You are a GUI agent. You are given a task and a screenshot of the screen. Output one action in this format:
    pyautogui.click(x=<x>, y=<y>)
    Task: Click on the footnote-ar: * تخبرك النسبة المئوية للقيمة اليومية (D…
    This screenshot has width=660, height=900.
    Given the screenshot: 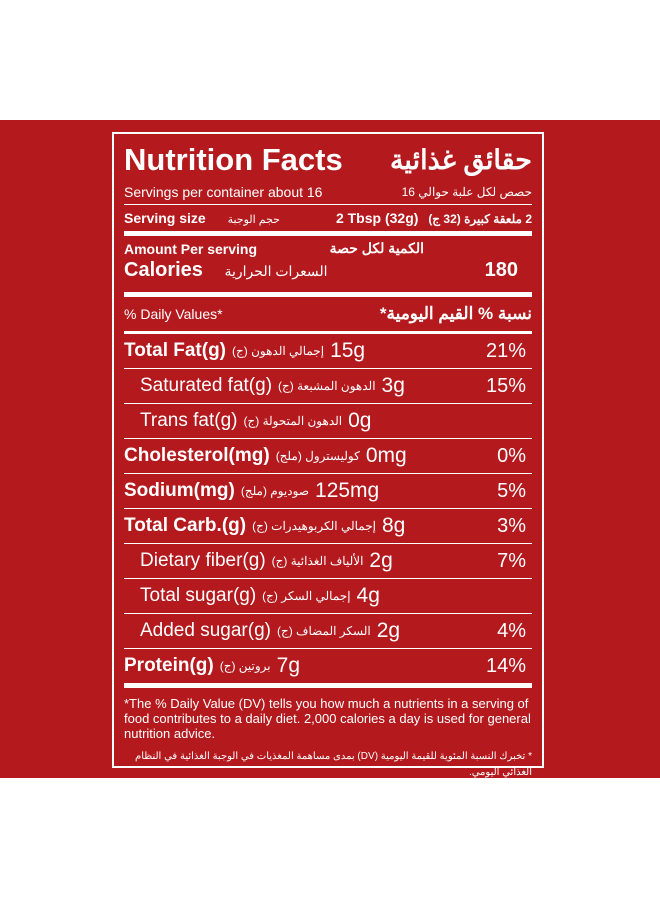 What is the action you would take?
    pyautogui.click(x=328, y=773)
    